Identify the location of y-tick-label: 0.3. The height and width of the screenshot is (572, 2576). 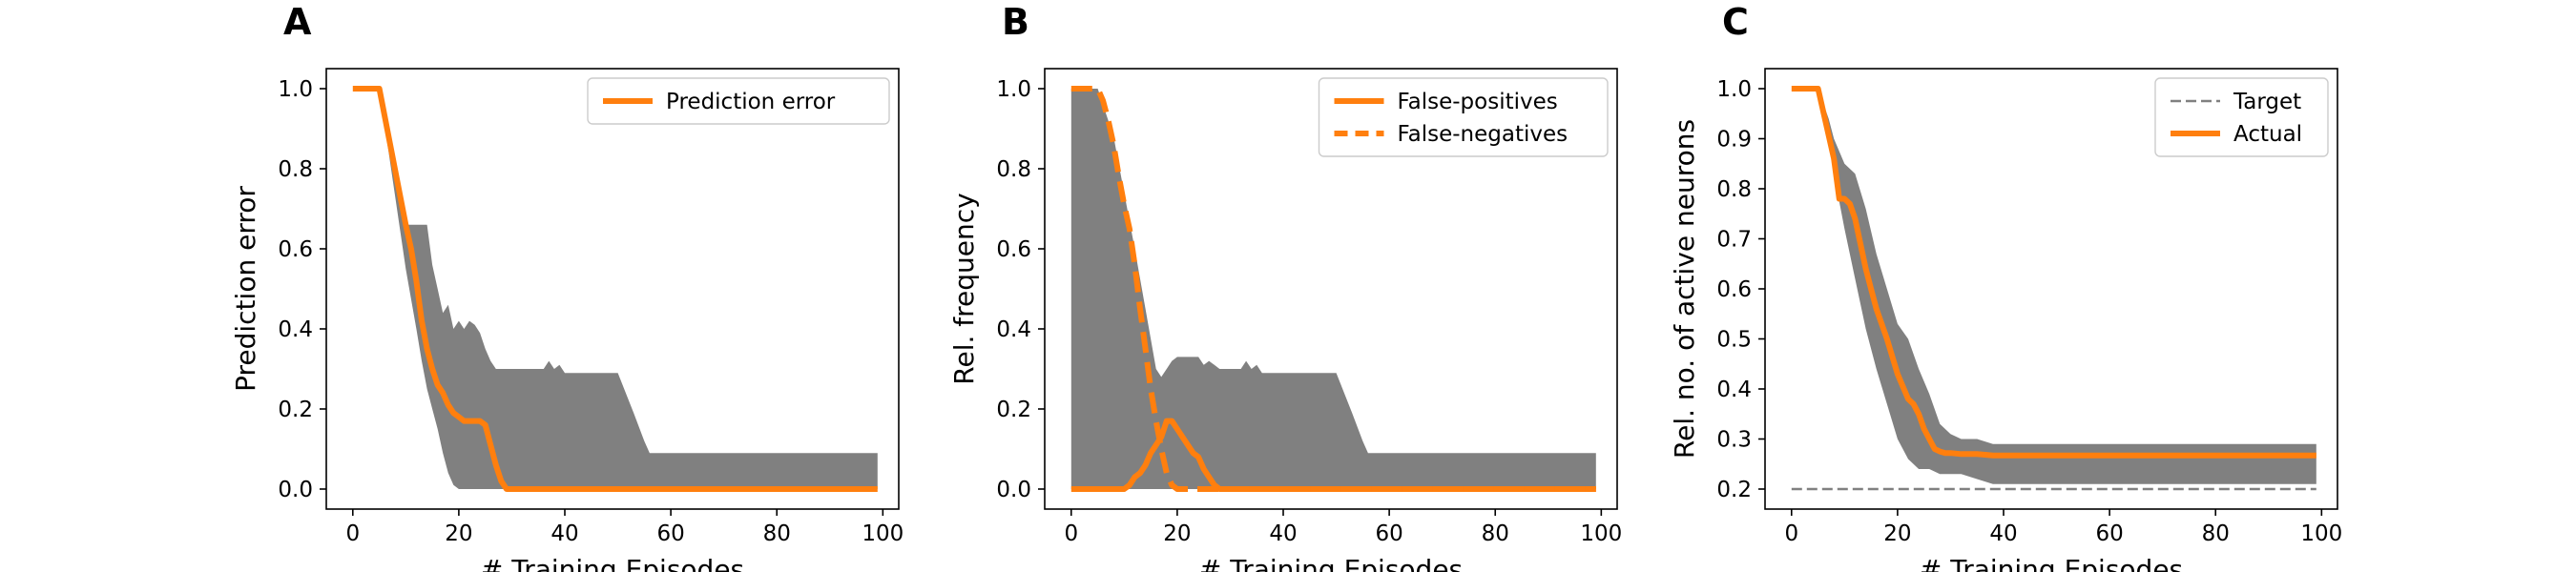
(1734, 440).